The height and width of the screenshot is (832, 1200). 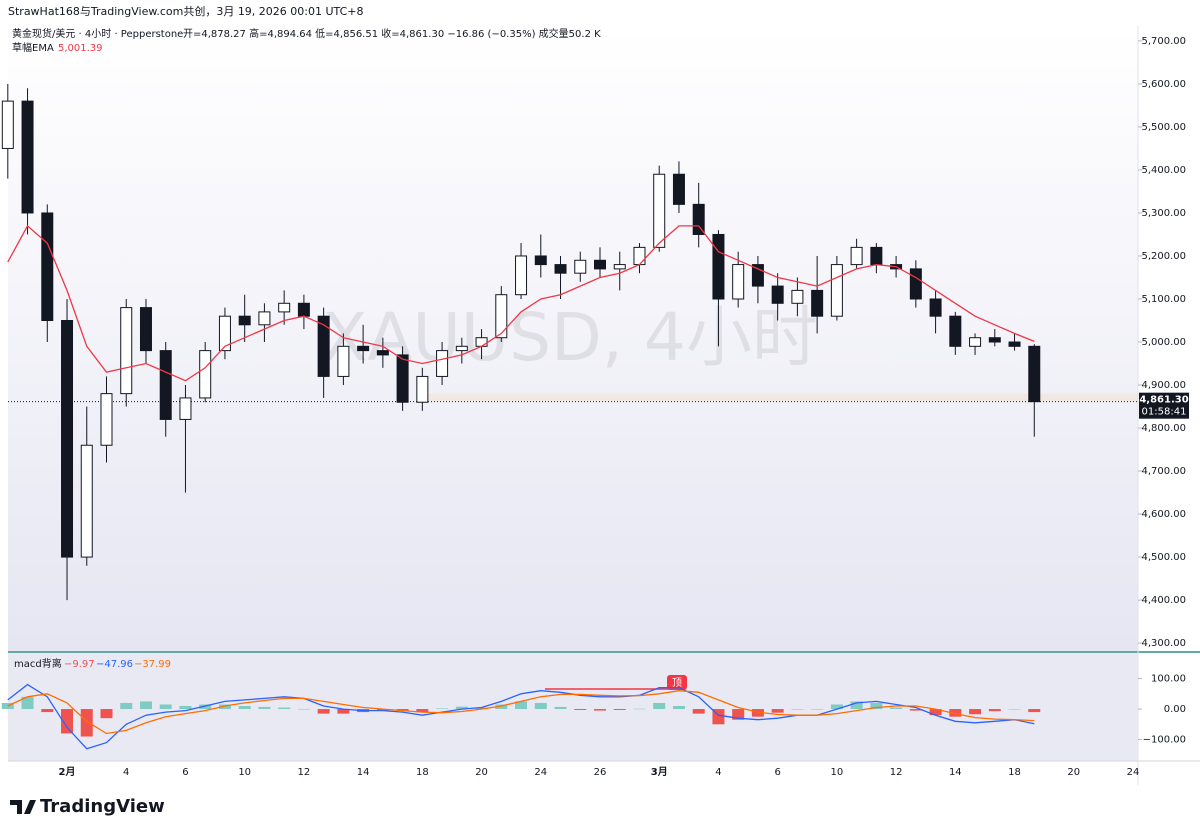 What do you see at coordinates (1168, 679) in the screenshot?
I see `y2-tick-label: 100.00` at bounding box center [1168, 679].